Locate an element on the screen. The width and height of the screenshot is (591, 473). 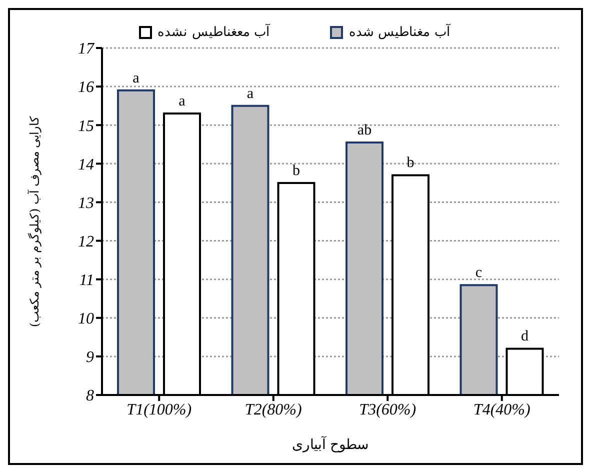
y-tick-label: 10 is located at coordinates (86, 319).